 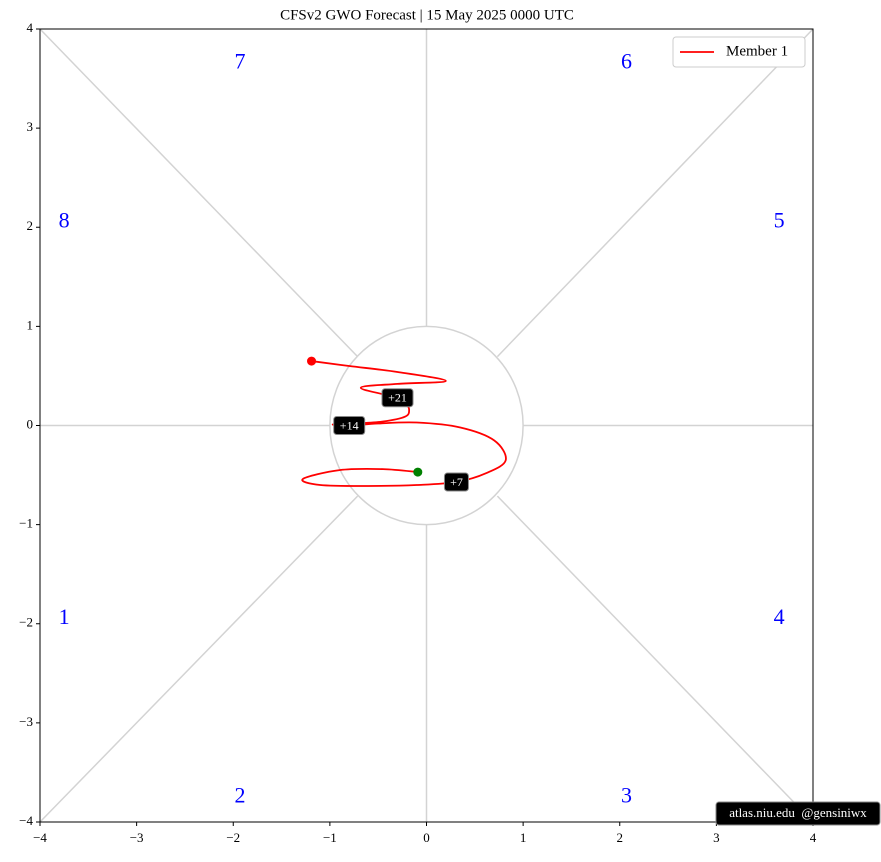 I want to click on unit-circle, so click(x=426, y=425).